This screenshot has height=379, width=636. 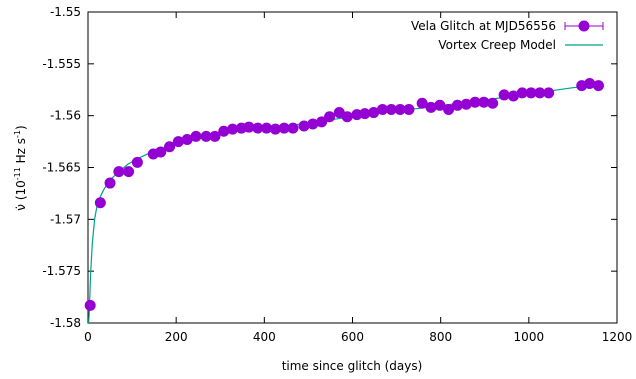 What do you see at coordinates (65, 116) in the screenshot?
I see `y-tick-label: -1.56` at bounding box center [65, 116].